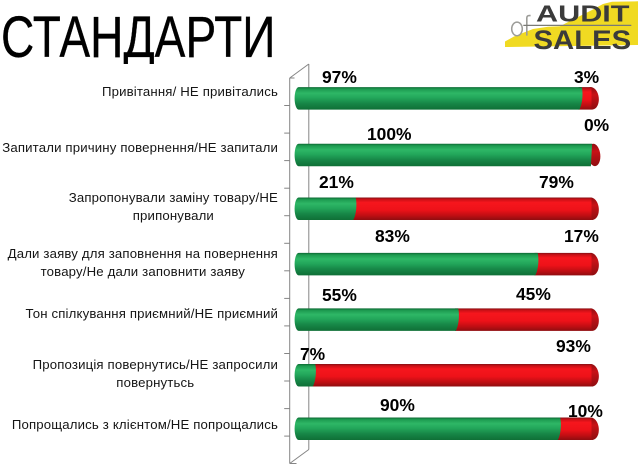  What do you see at coordinates (583, 13) in the screenshot?
I see `svg-text: AUDIT` at bounding box center [583, 13].